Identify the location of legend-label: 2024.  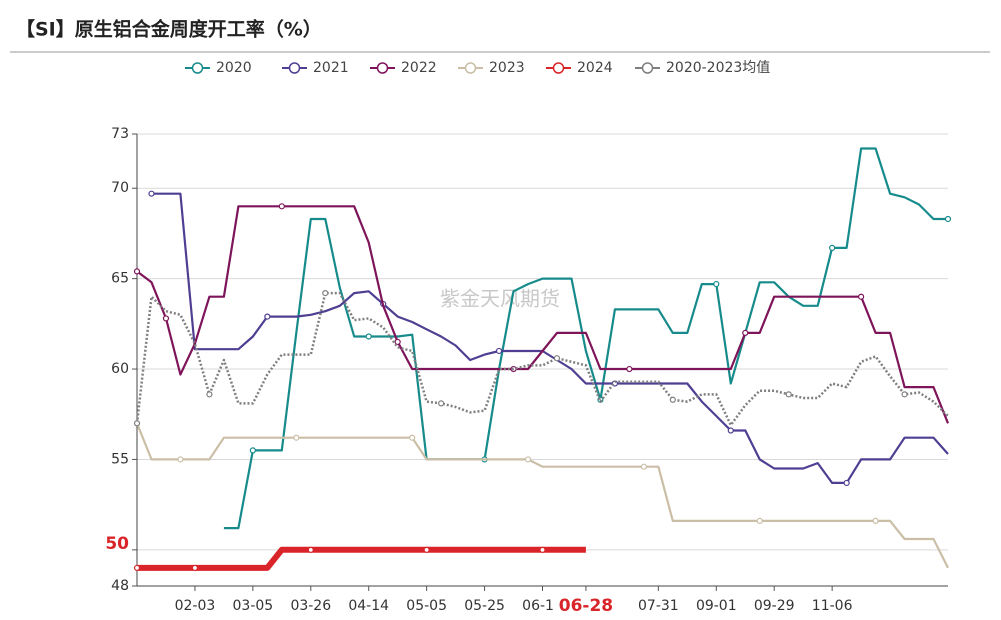
(595, 68).